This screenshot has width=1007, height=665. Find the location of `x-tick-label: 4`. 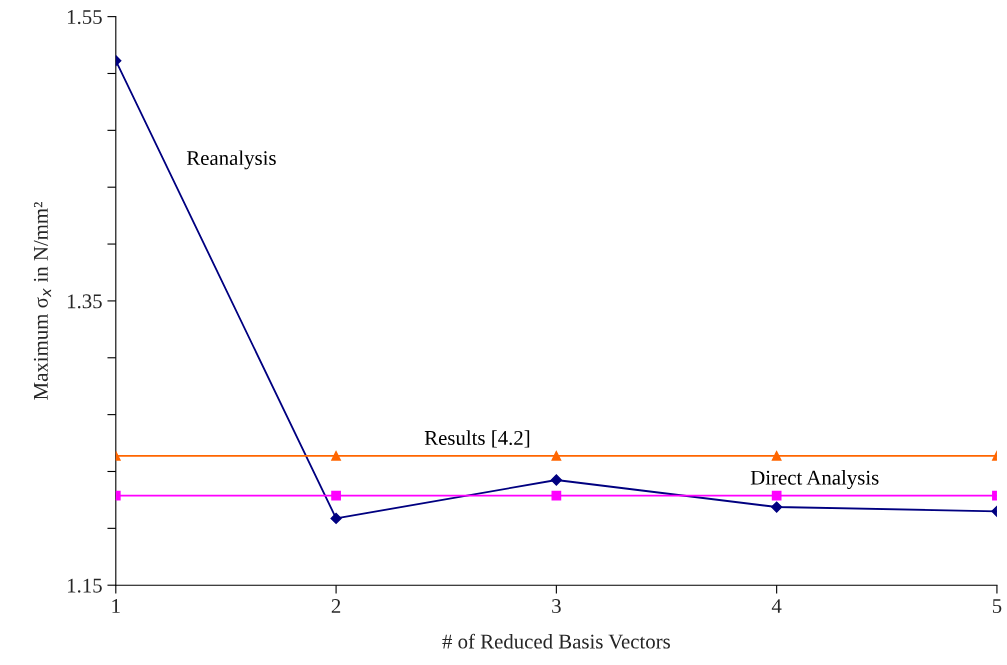

x-tick-label: 4 is located at coordinates (776, 606).